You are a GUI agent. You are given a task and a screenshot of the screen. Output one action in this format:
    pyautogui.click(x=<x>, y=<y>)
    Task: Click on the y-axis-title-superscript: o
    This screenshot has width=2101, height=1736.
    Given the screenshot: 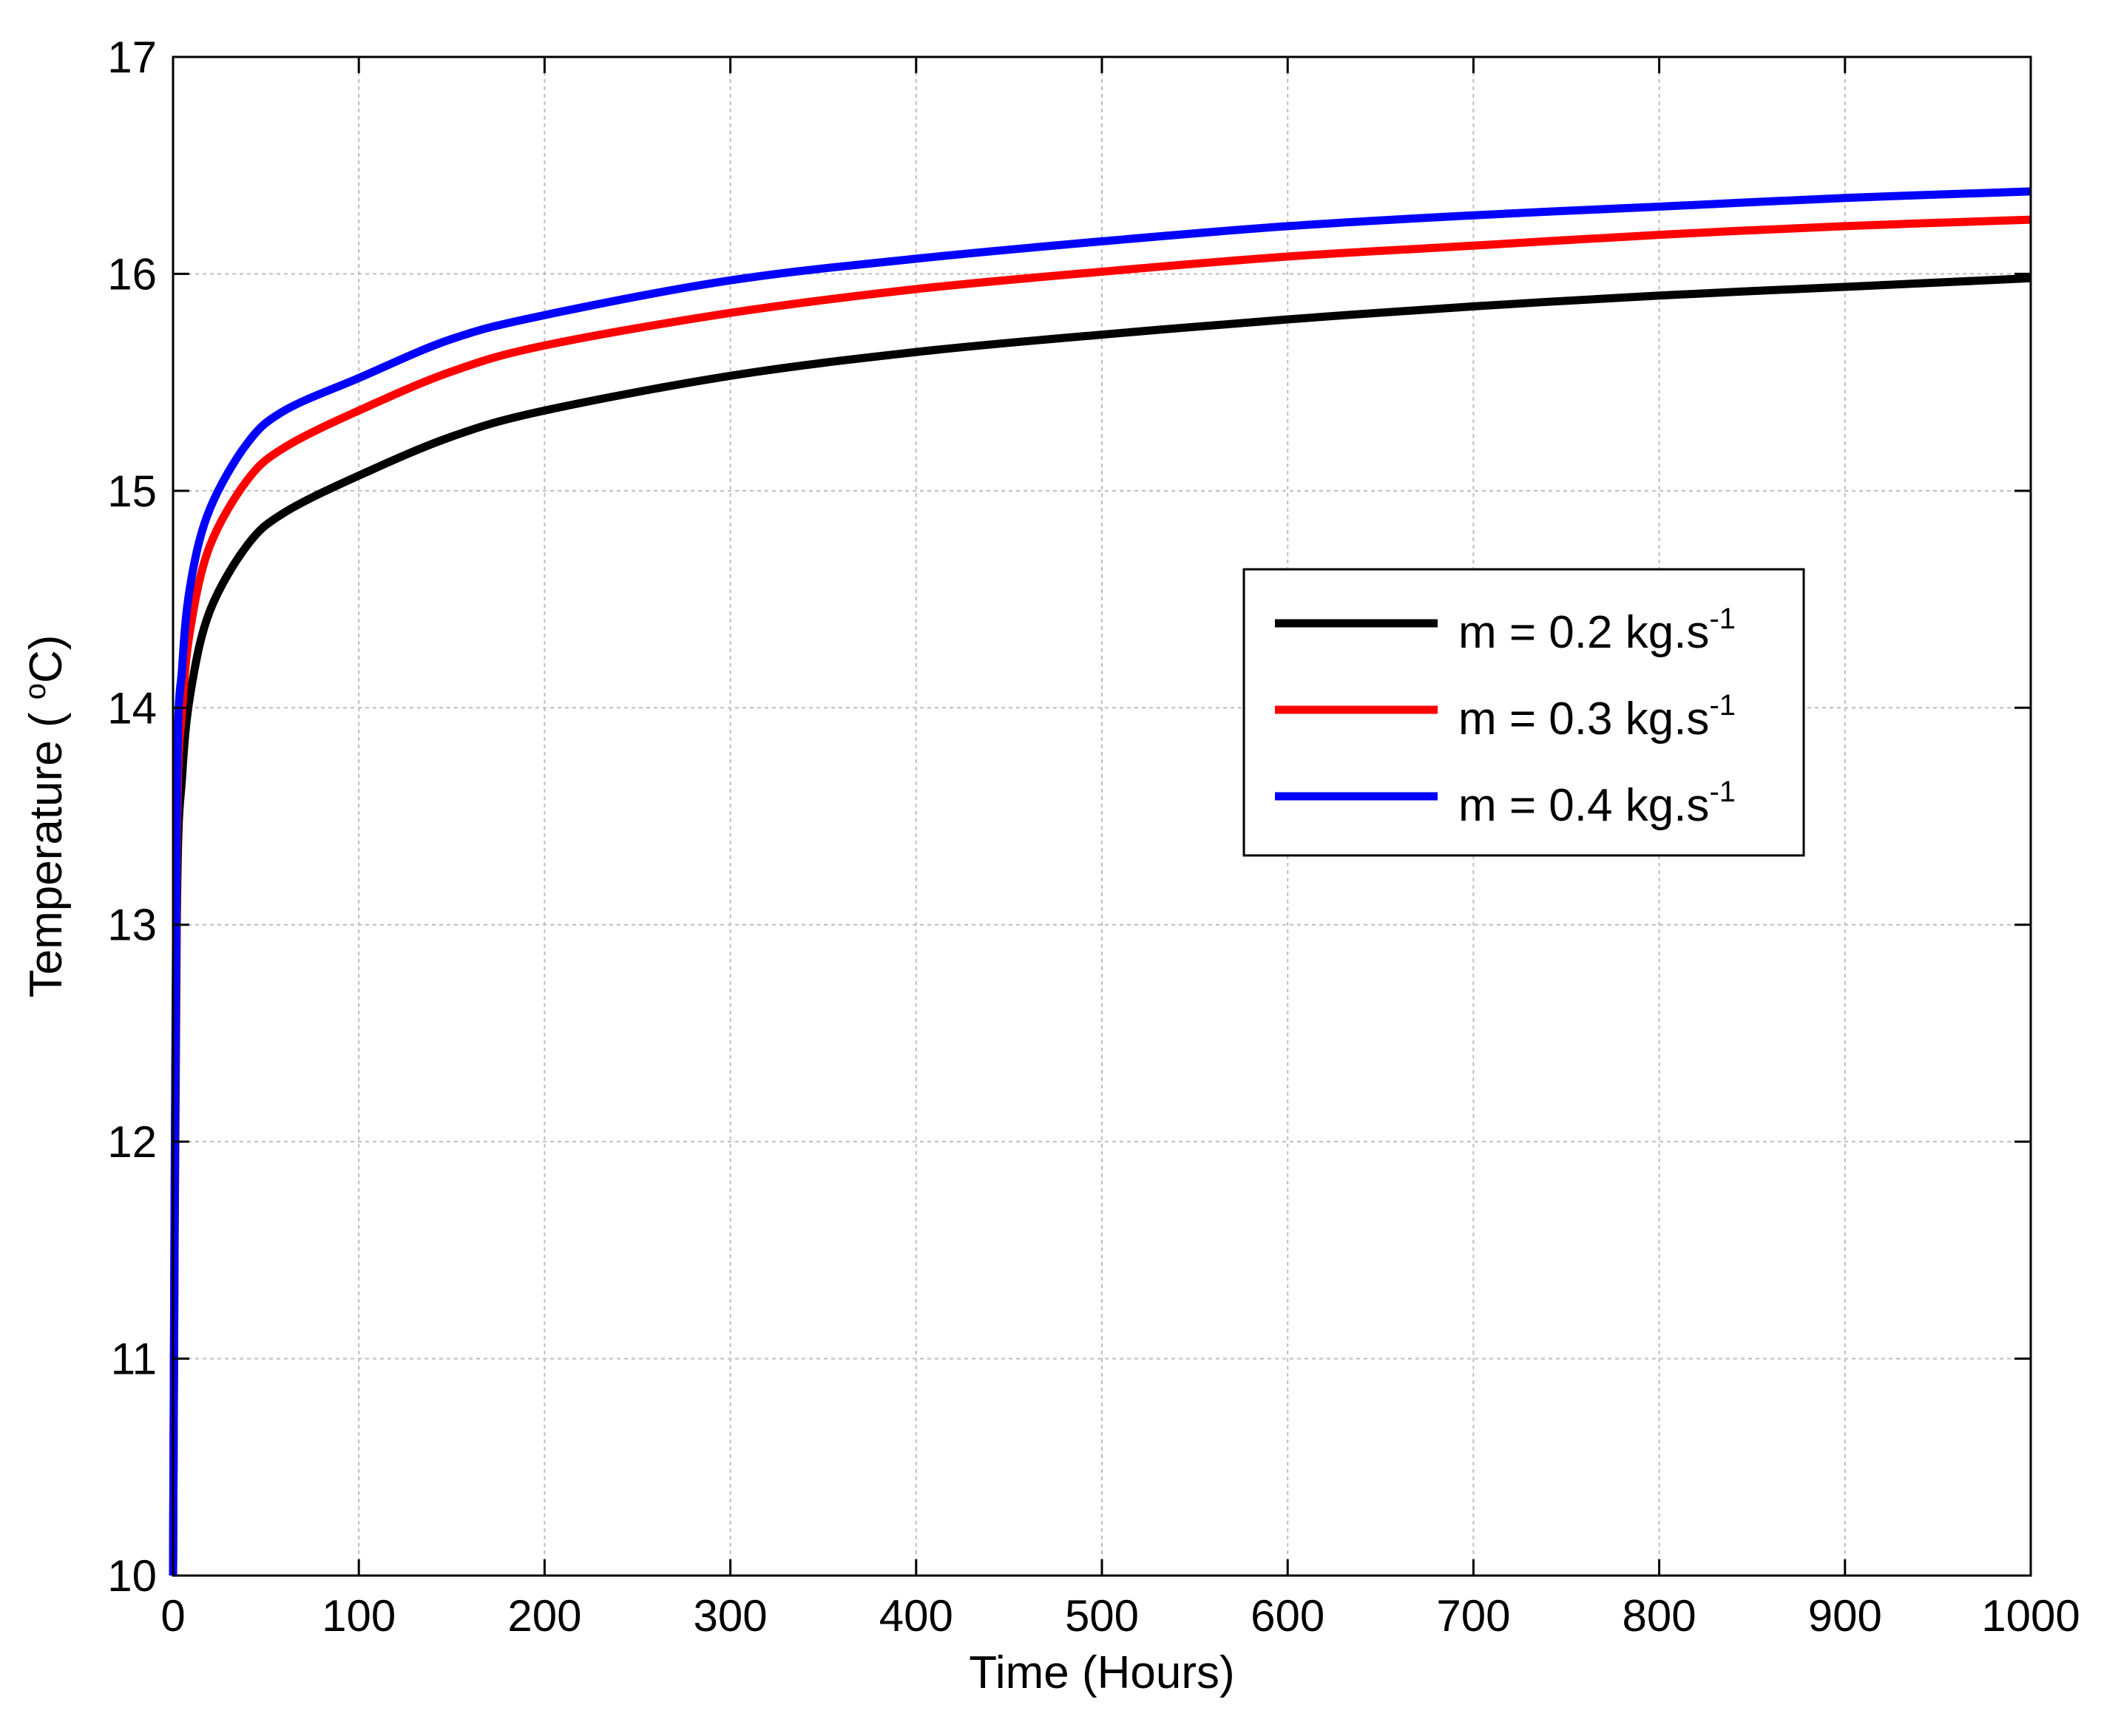 What is the action you would take?
    pyautogui.click(x=35, y=691)
    